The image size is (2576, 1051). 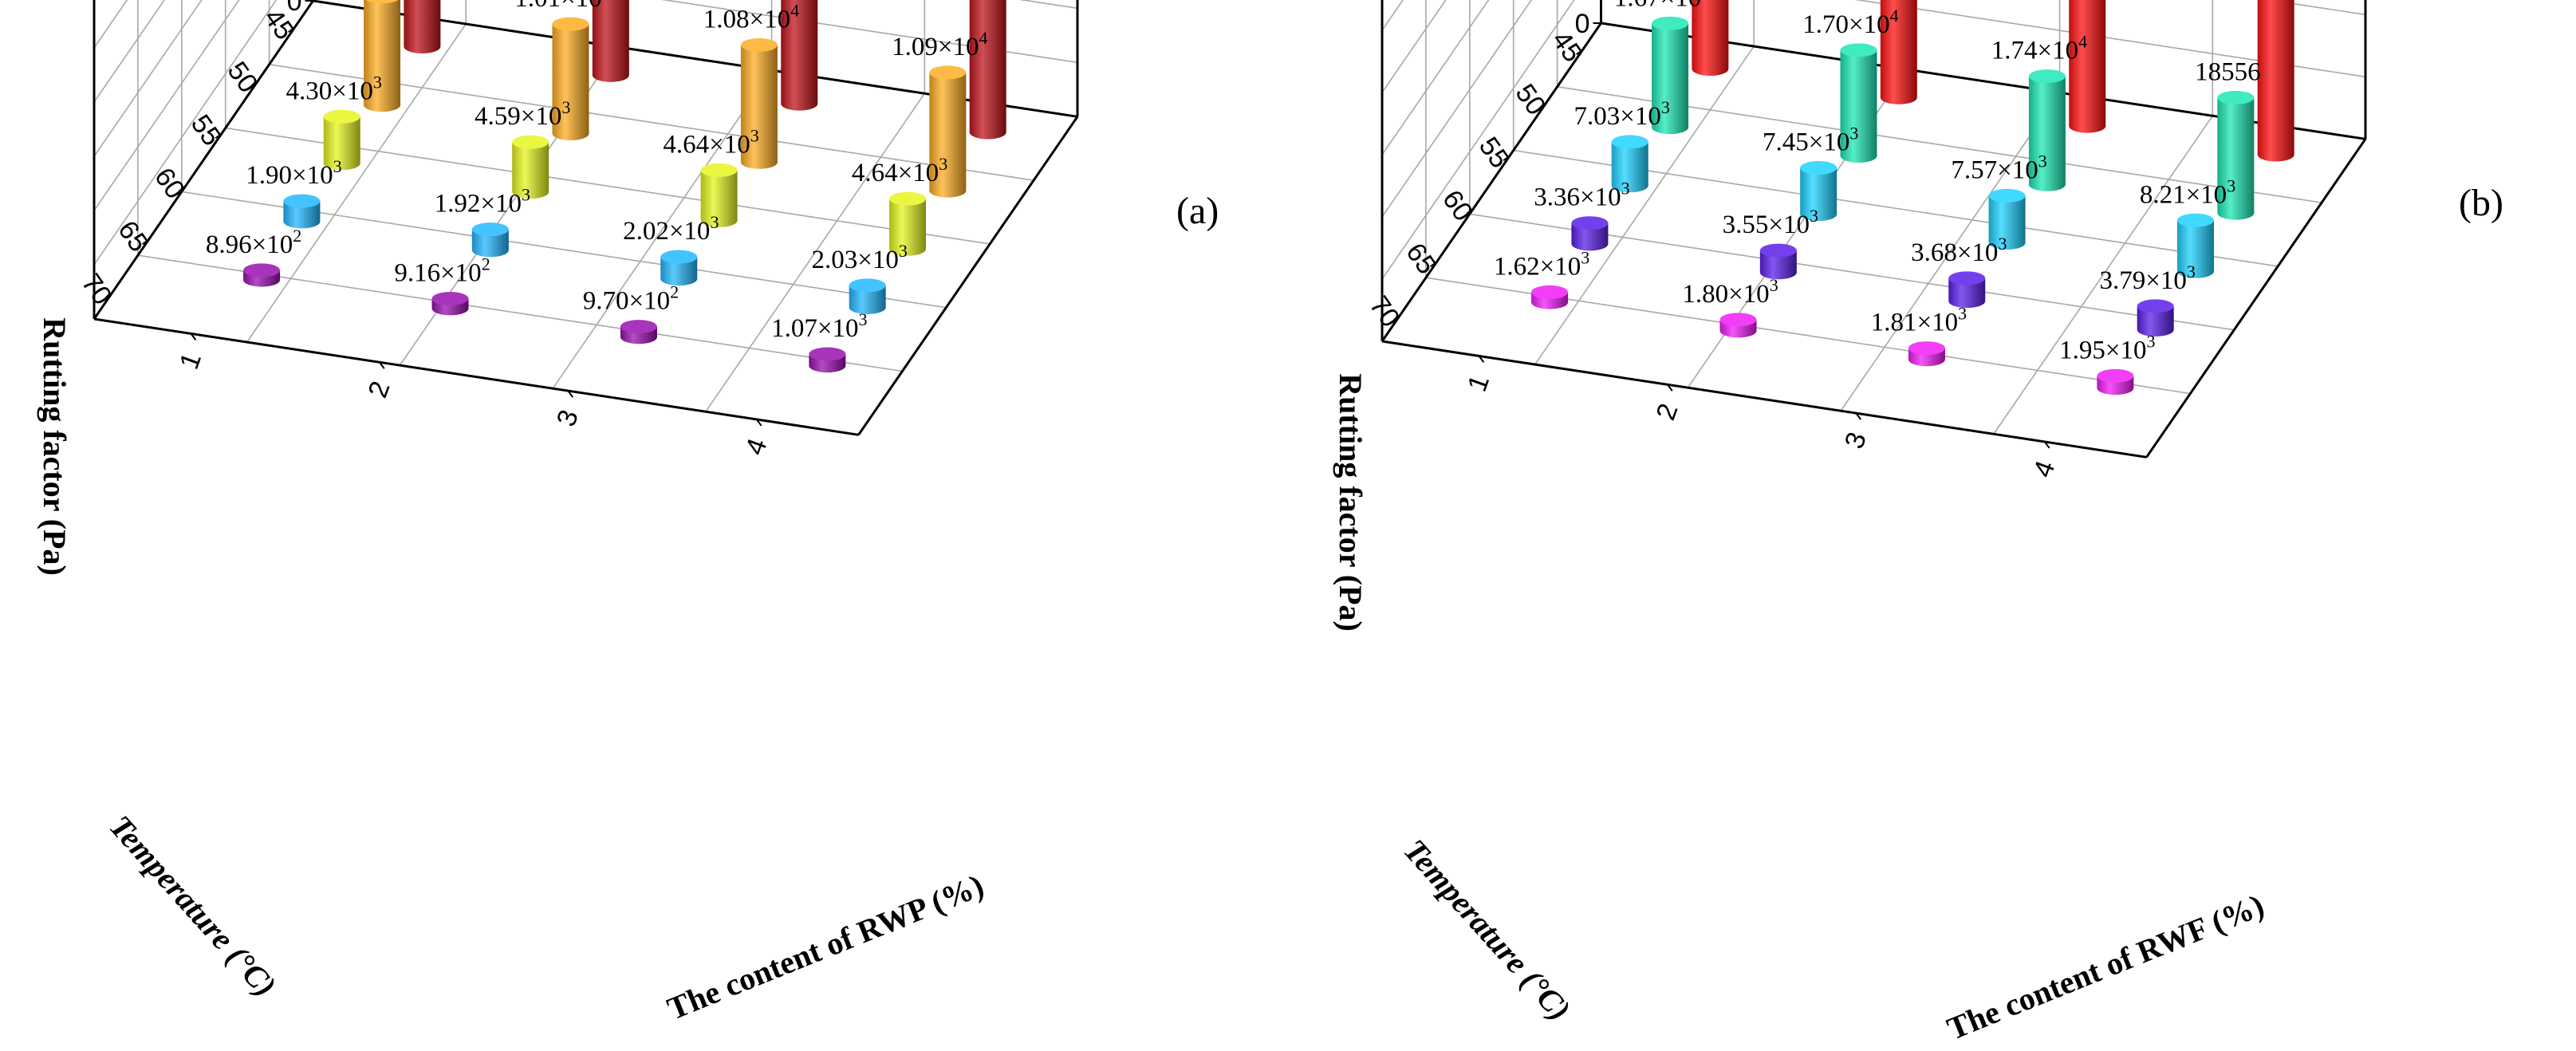 What do you see at coordinates (2105, 966) in the screenshot?
I see `content-axis-title: The content of RWF (%)` at bounding box center [2105, 966].